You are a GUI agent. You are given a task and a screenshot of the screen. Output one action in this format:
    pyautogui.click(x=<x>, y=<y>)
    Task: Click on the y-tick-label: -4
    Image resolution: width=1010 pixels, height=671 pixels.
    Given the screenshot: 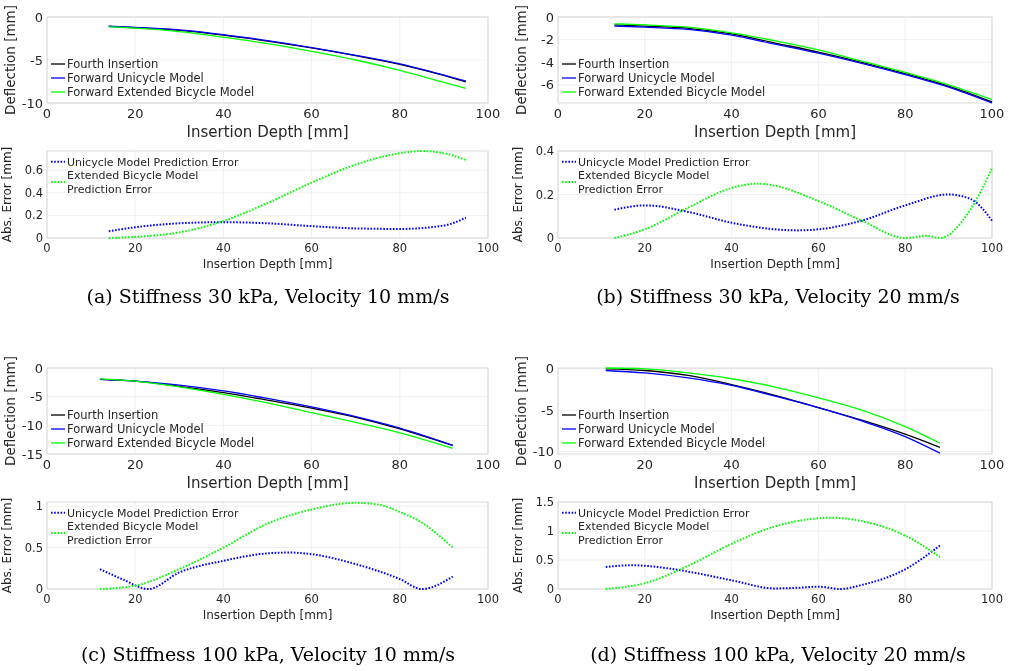 What is the action you would take?
    pyautogui.click(x=547, y=62)
    